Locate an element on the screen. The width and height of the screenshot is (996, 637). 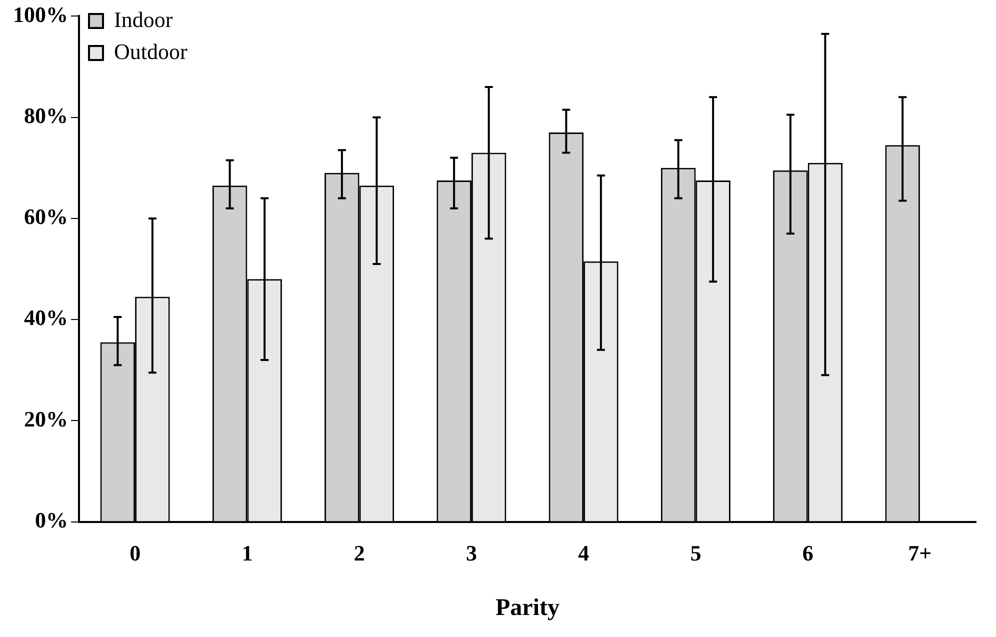
x-axis-title: Parity is located at coordinates (528, 607).